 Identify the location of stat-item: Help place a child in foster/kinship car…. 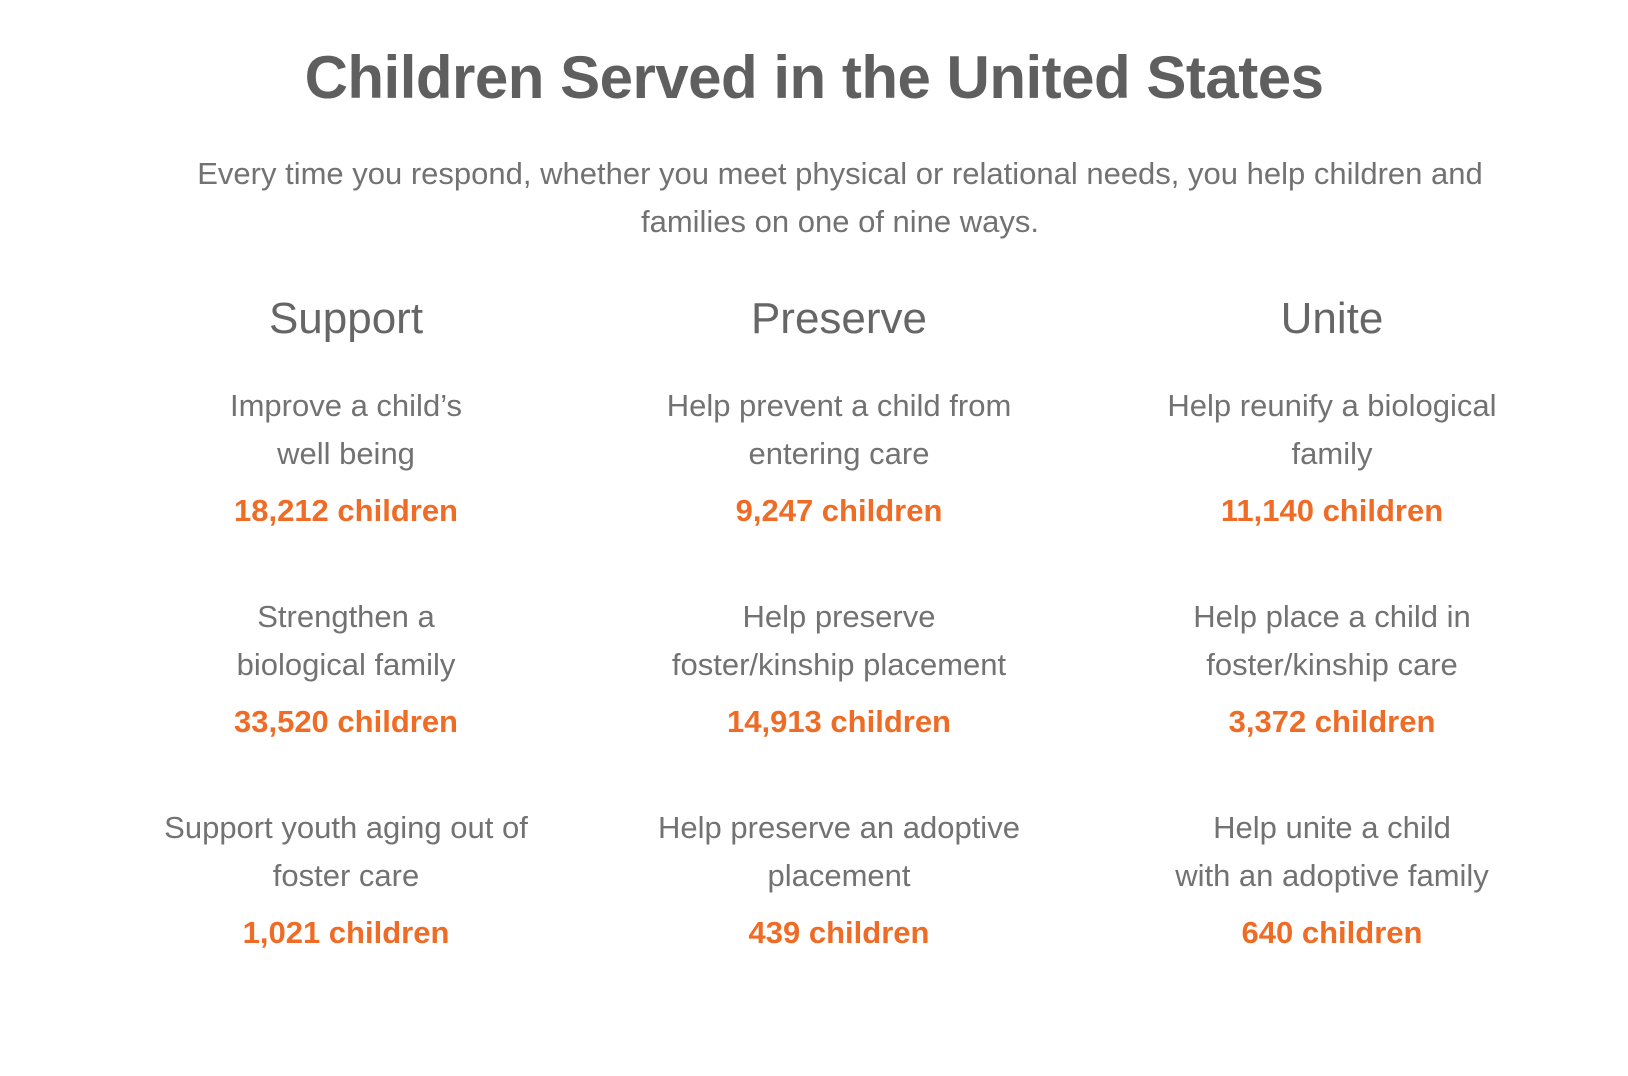
(1332, 667).